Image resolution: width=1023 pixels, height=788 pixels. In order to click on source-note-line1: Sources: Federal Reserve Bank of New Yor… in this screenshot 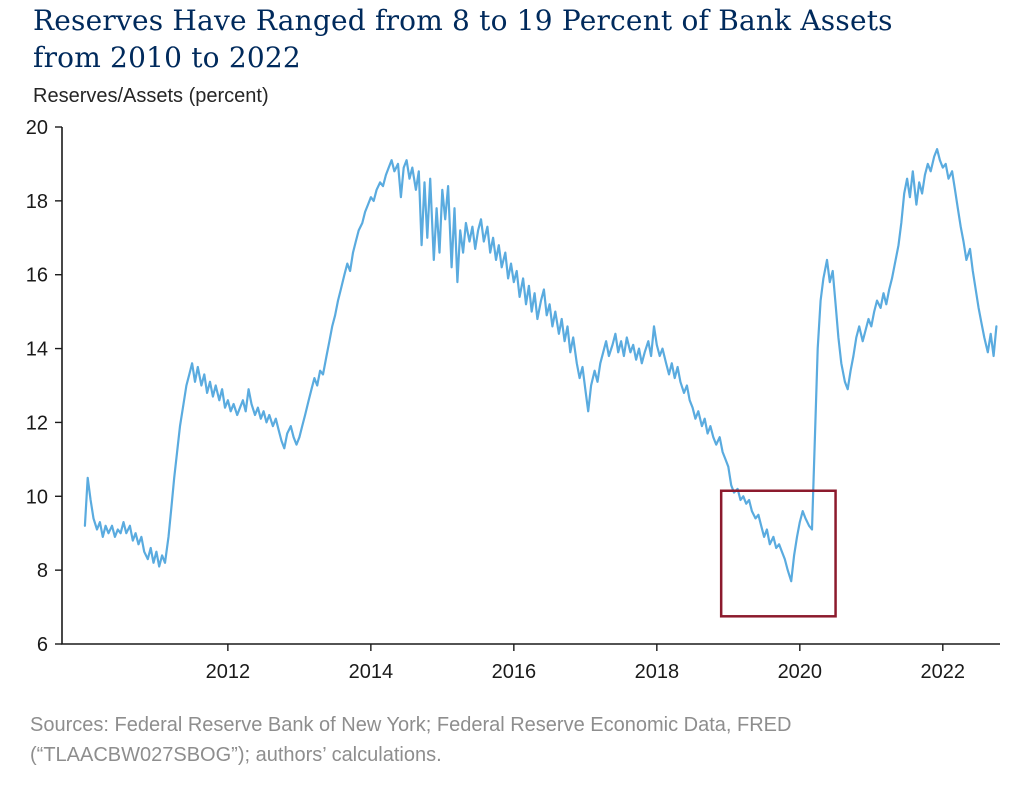, I will do `click(411, 725)`.